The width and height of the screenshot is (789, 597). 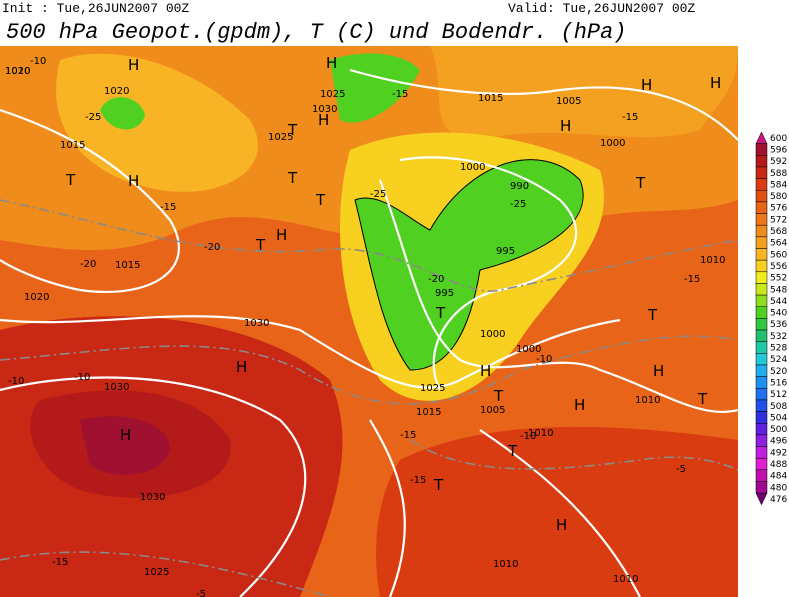 What do you see at coordinates (778, 383) in the screenshot?
I see `colorbar-label: 516` at bounding box center [778, 383].